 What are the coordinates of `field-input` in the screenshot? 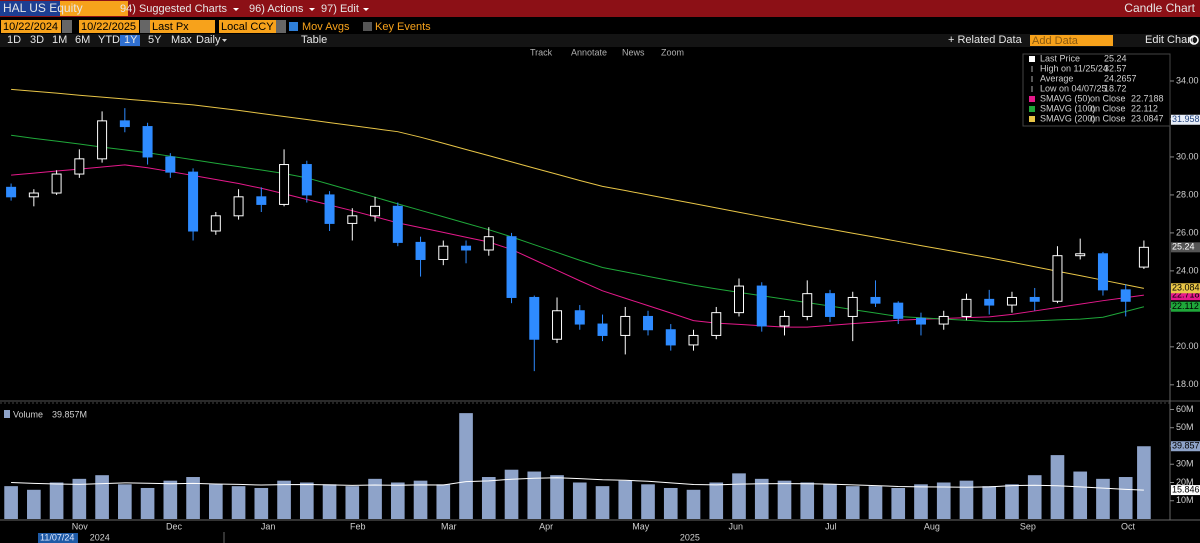 It's located at (182, 26).